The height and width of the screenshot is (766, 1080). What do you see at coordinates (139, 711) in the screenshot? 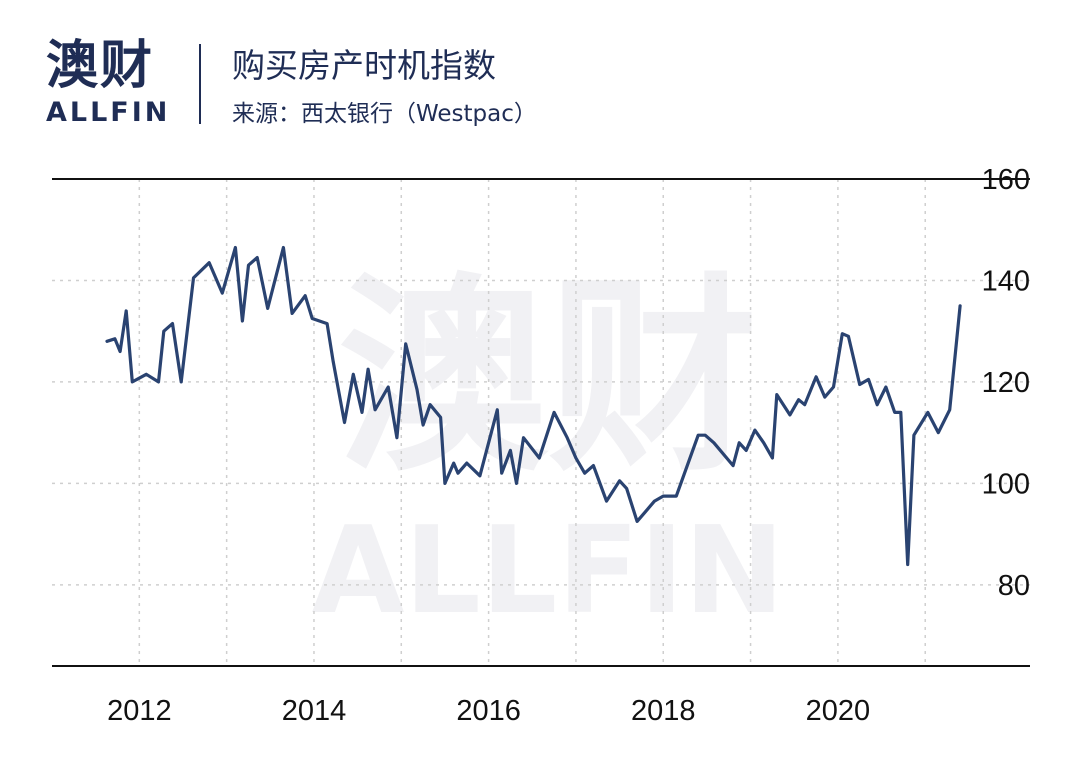
I see `x-tick-label: 2012` at bounding box center [139, 711].